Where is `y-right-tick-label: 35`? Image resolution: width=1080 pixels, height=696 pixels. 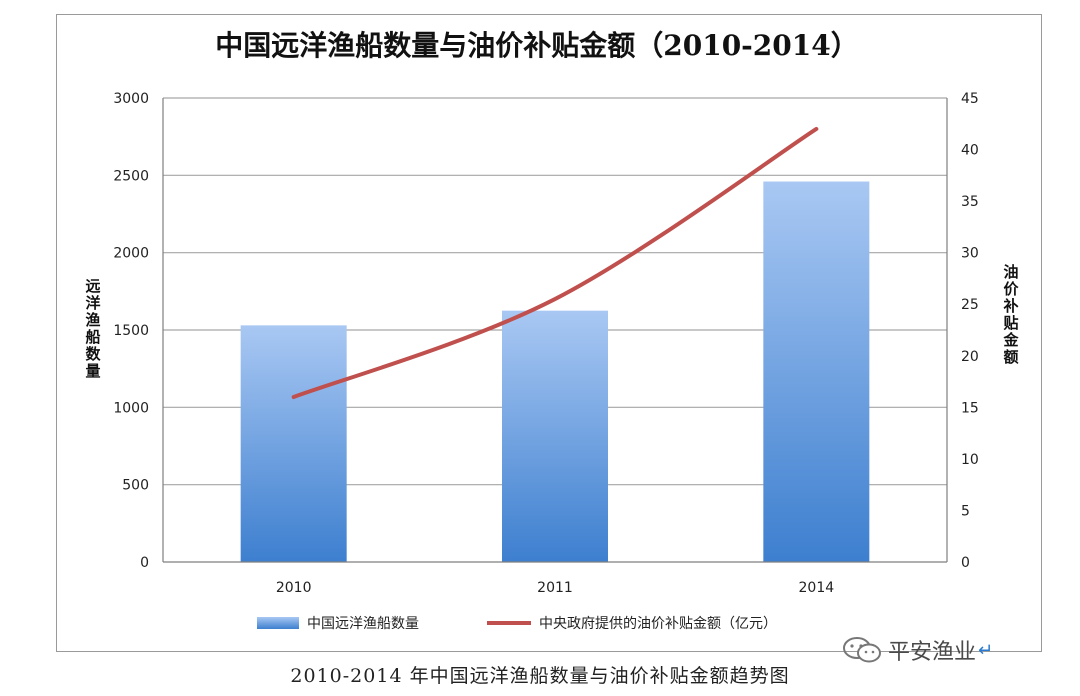 y-right-tick-label: 35 is located at coordinates (970, 202).